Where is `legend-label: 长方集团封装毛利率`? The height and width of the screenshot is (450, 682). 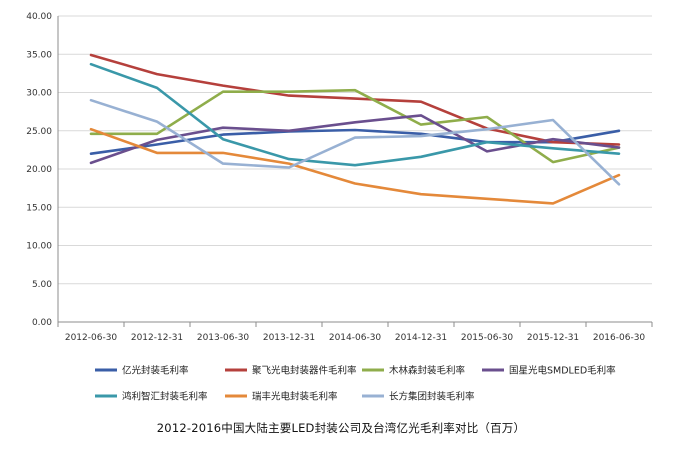 legend-label: 长方集团封装毛利率 is located at coordinates (432, 397).